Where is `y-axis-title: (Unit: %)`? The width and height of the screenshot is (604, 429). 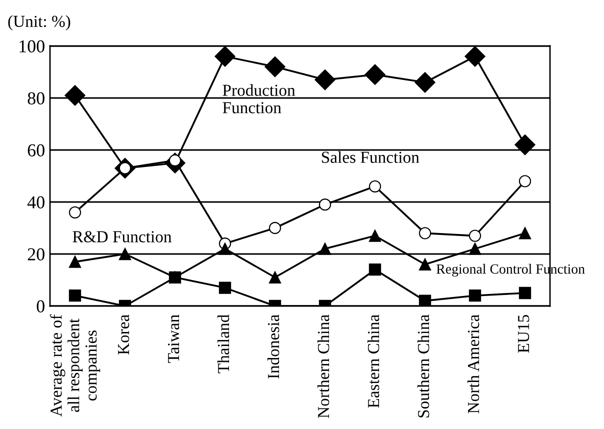 y-axis-title: (Unit: %) is located at coordinates (39, 22).